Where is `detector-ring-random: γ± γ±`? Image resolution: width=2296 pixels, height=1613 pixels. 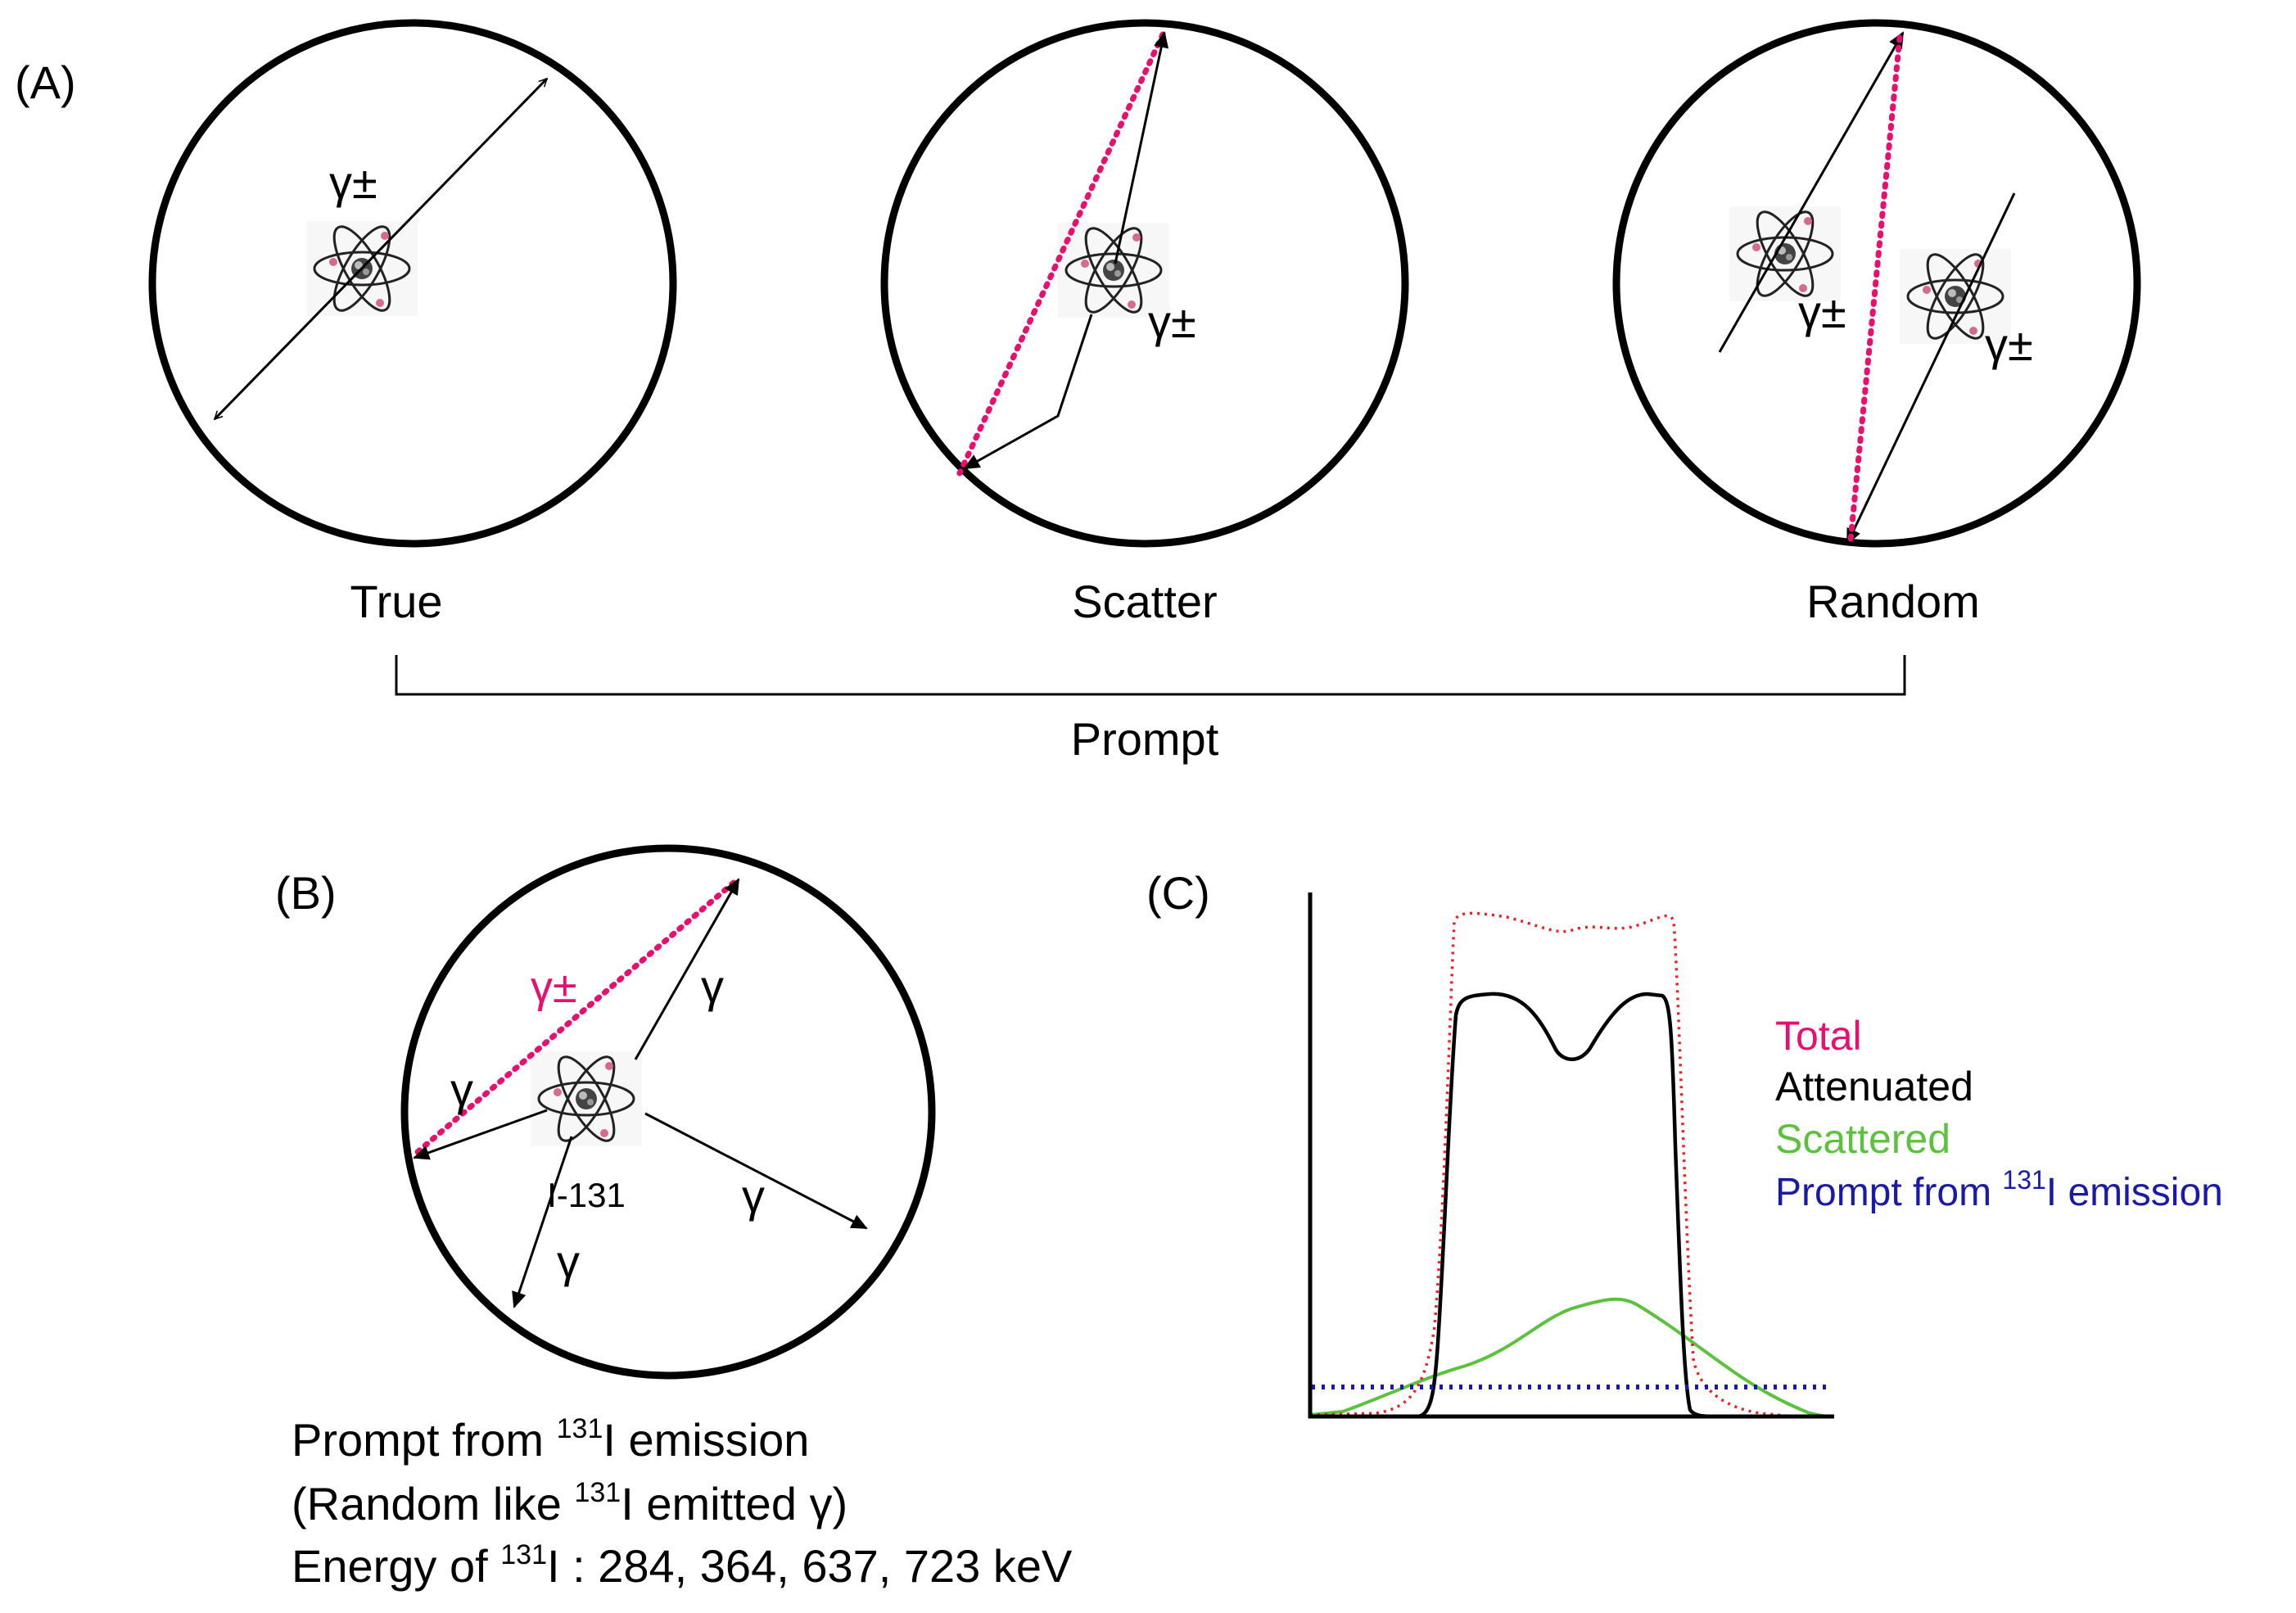 detector-ring-random: γ± γ± is located at coordinates (1877, 283).